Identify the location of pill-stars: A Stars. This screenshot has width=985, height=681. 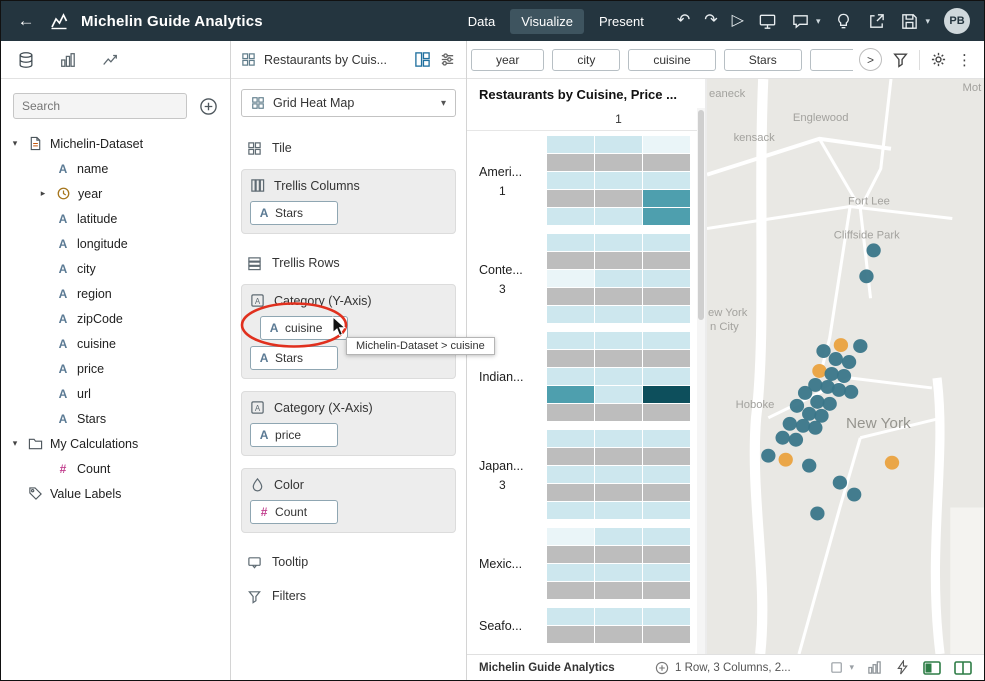
(294, 358).